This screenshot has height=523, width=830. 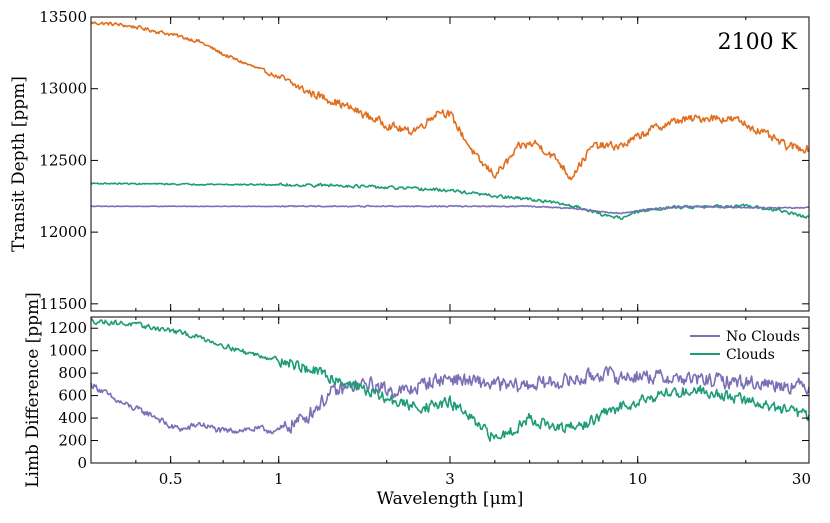 I want to click on bottom-y-tick-label: 200, so click(x=72, y=441).